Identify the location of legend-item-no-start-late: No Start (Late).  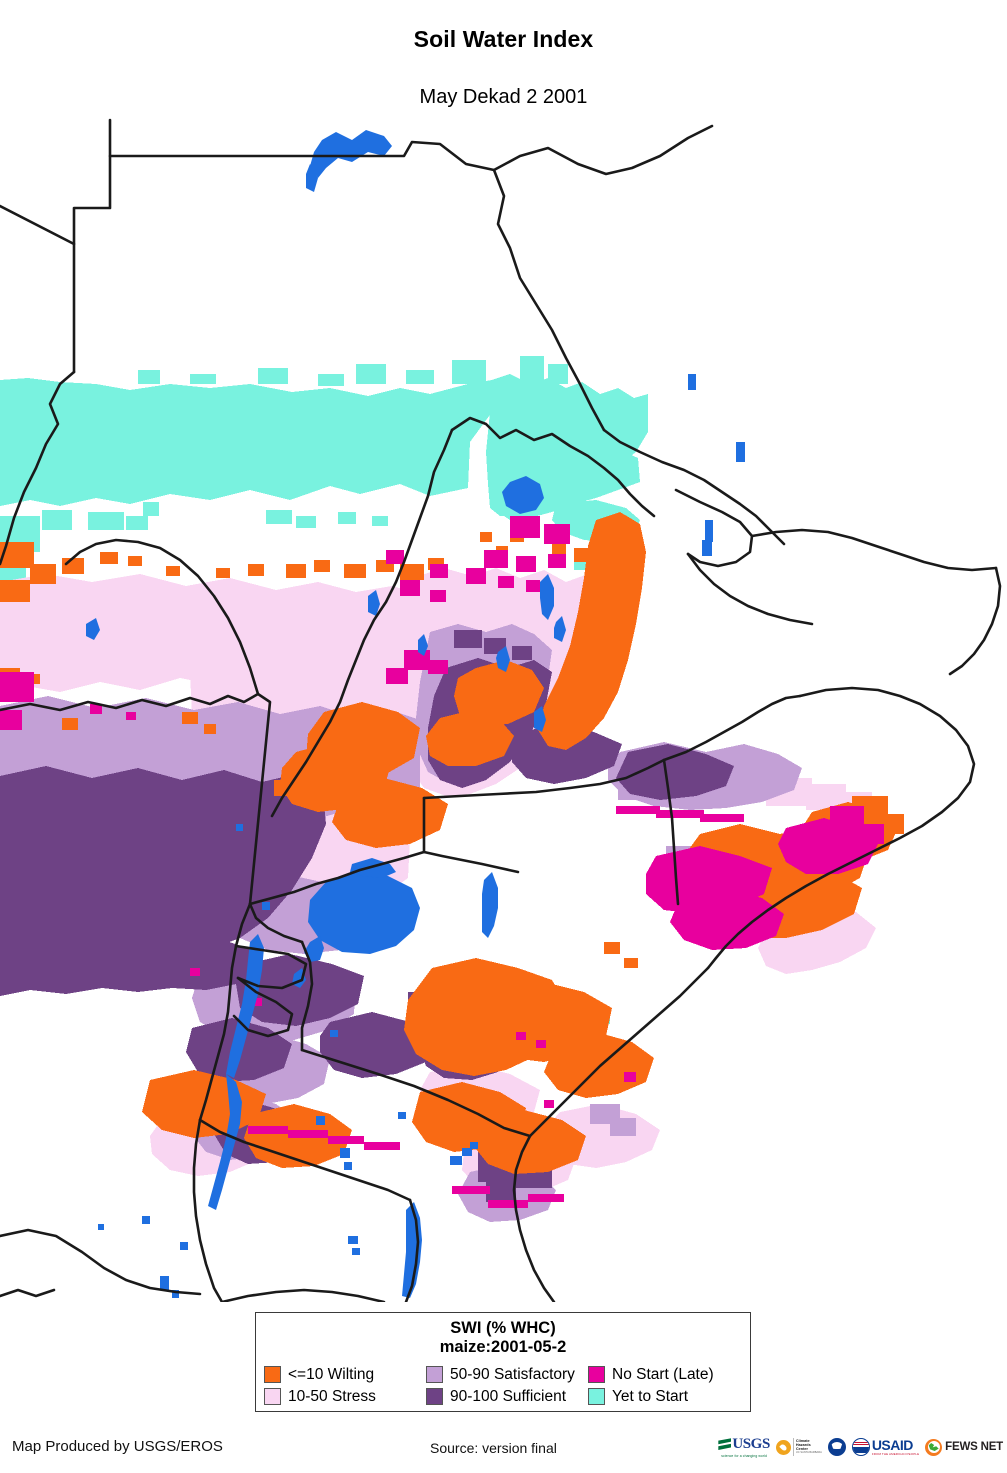
(665, 1374).